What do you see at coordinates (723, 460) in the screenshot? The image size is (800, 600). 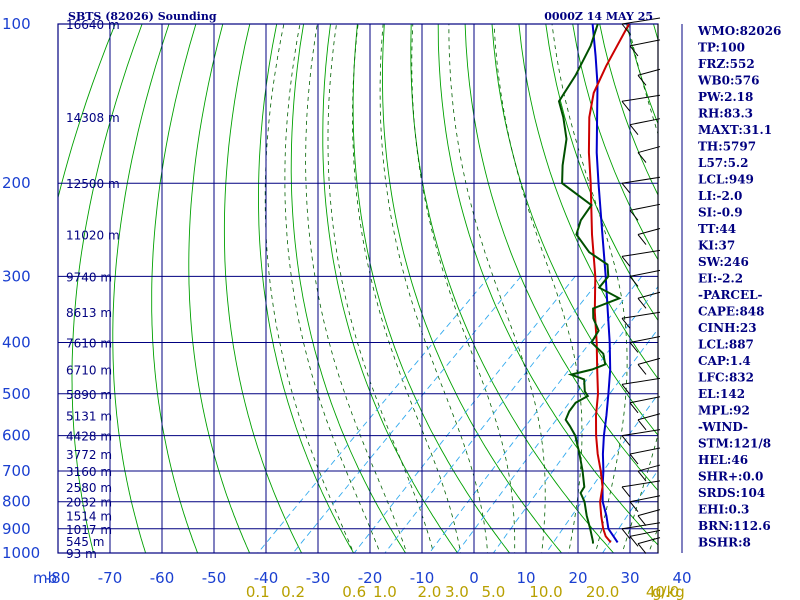 I see `index-entry: HEL:46` at bounding box center [723, 460].